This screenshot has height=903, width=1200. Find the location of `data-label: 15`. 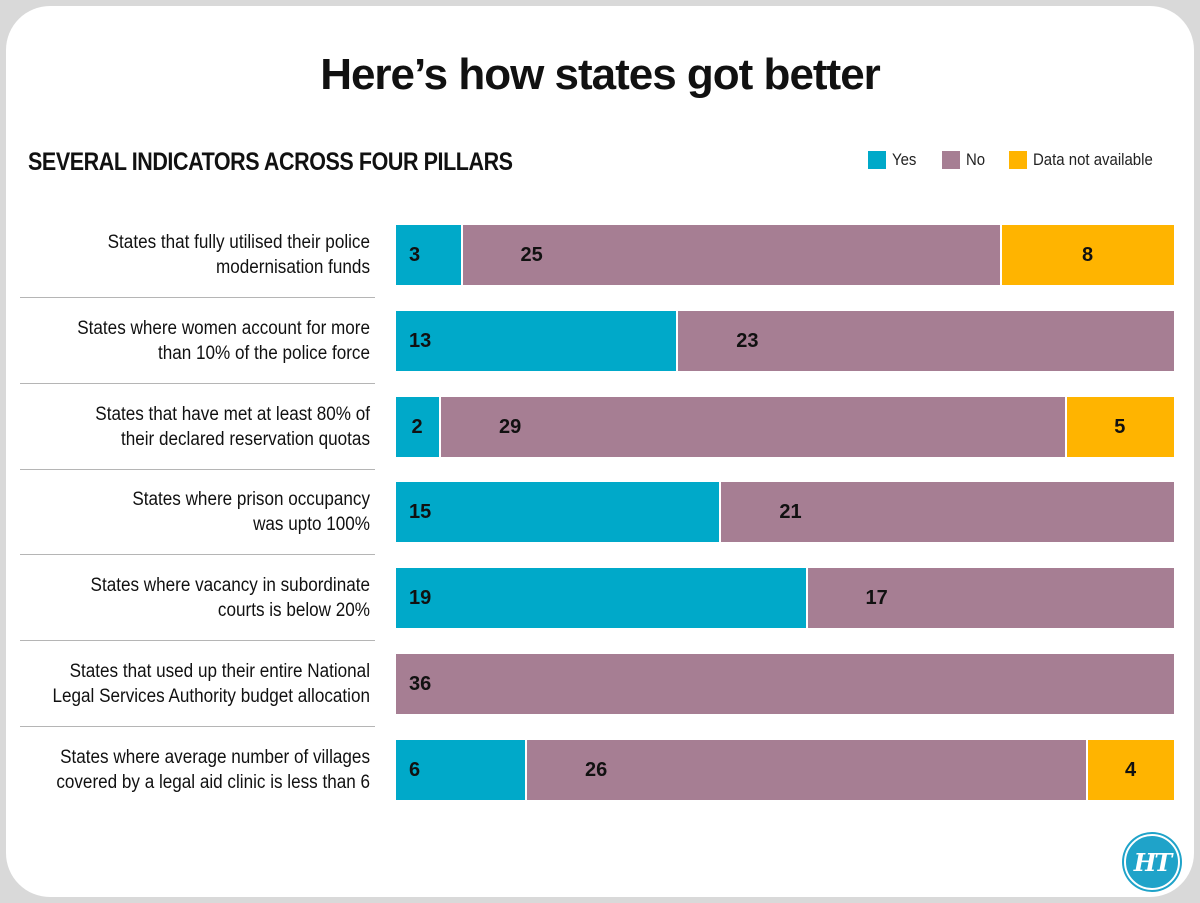

data-label: 15 is located at coordinates (420, 512).